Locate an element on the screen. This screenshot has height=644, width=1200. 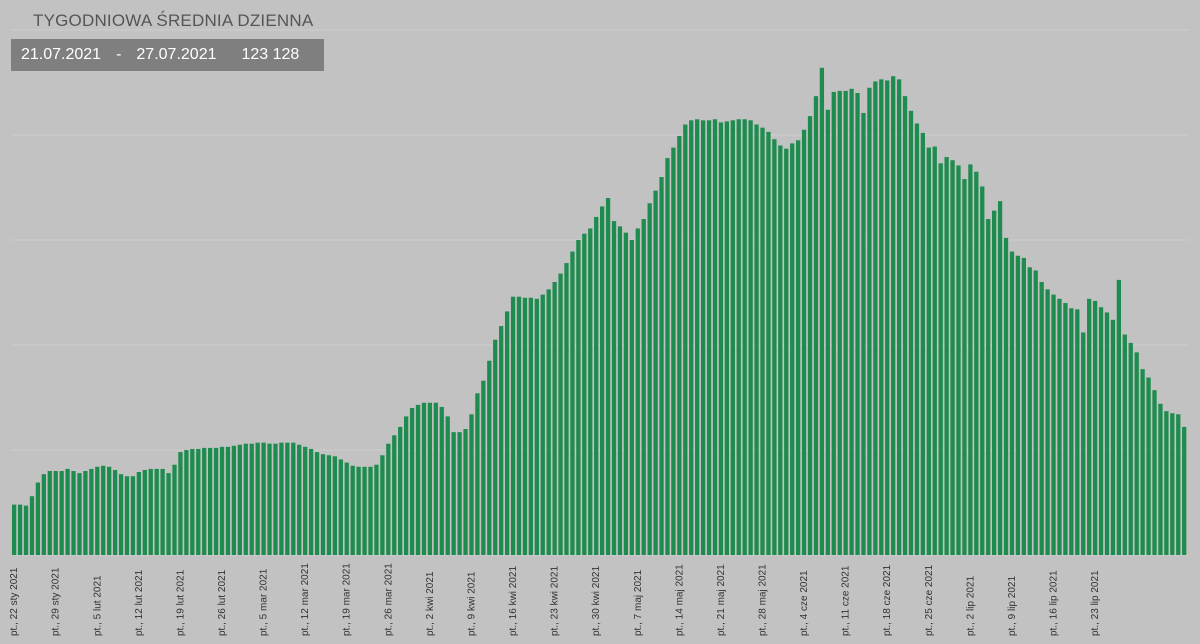
x-tick-label: pt., 12 lut 2021 is located at coordinates (139, 602).